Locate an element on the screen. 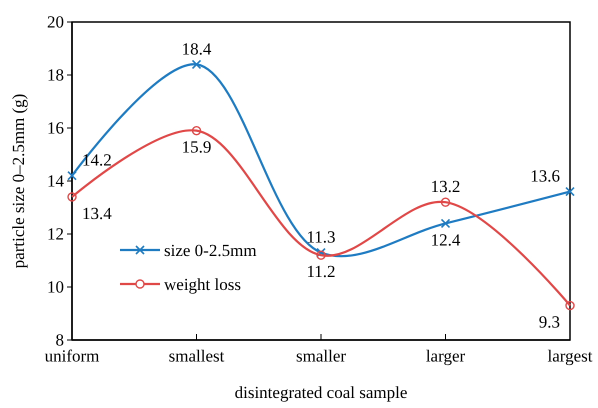  data-label: 12.4 is located at coordinates (445, 240).